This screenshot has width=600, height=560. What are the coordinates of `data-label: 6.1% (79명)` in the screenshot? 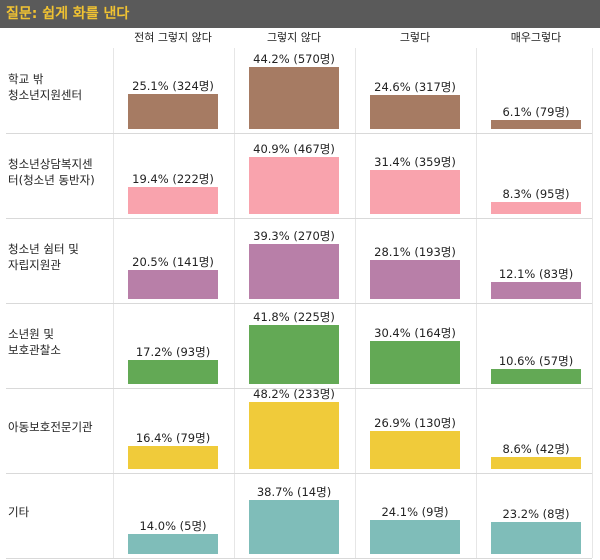 It's located at (536, 112).